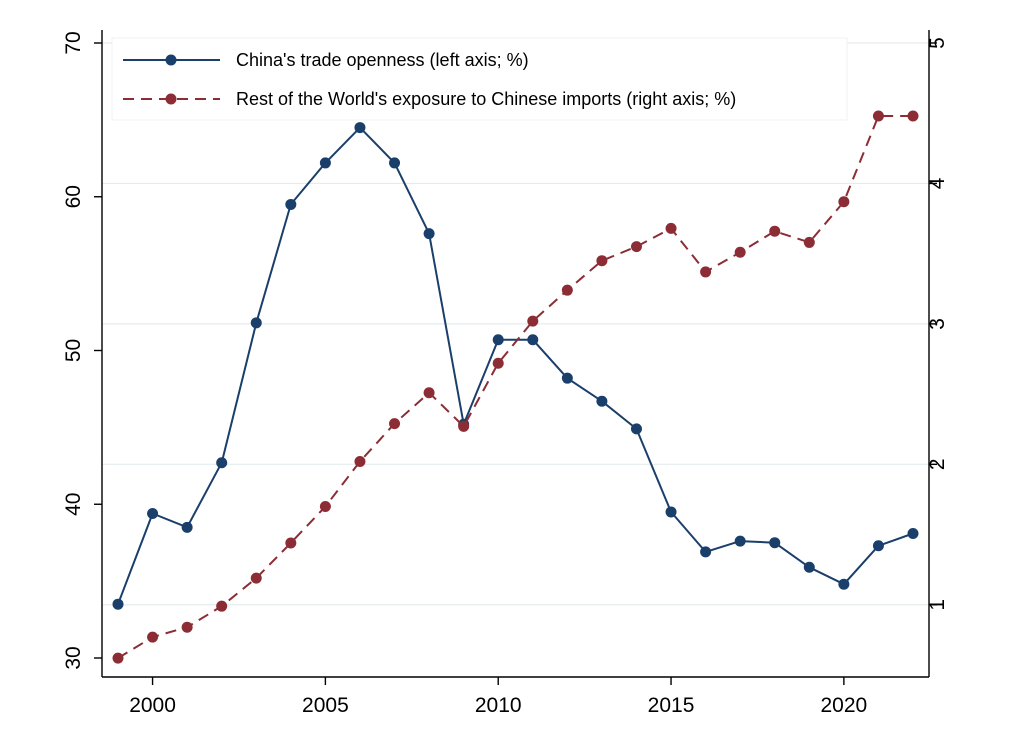 The height and width of the screenshot is (750, 1032). I want to click on y-left-tick-label: 50, so click(73, 350).